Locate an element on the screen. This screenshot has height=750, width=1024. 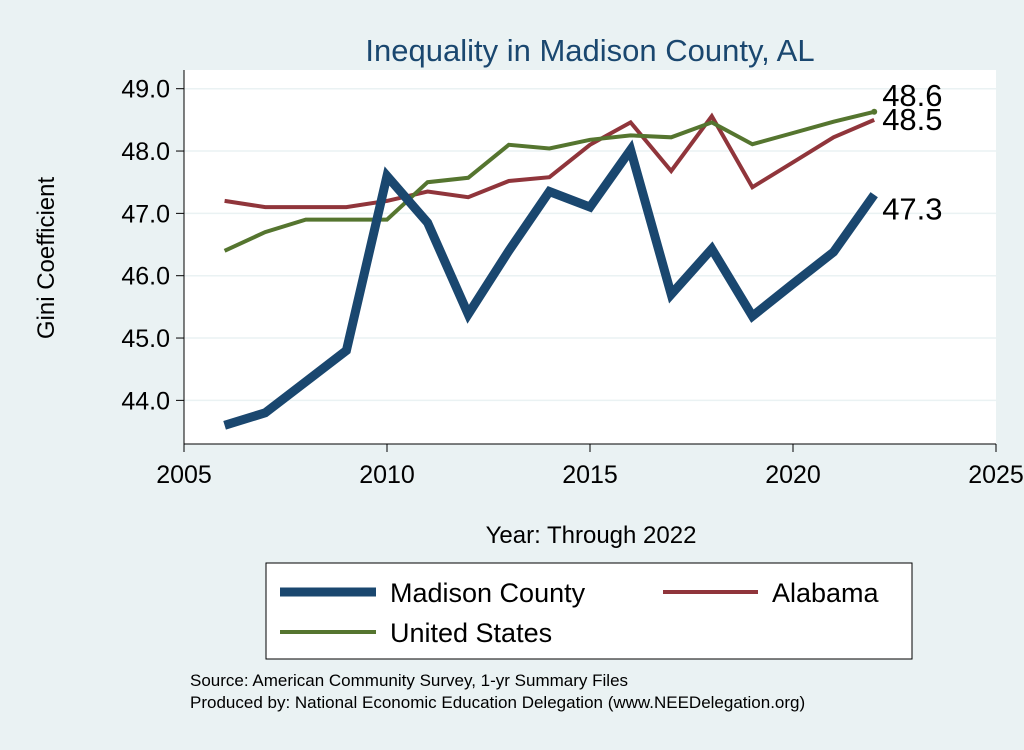
end-label-alabama: 48.5 is located at coordinates (912, 119).